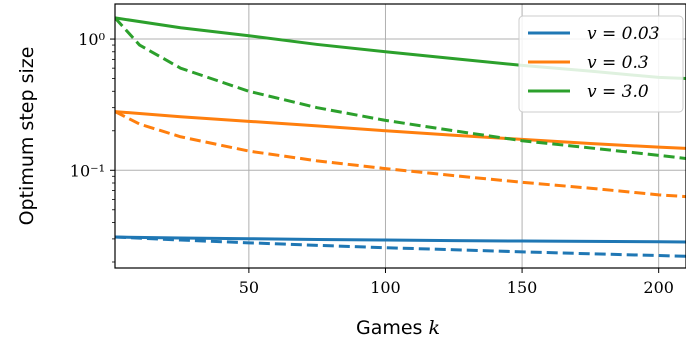 The width and height of the screenshot is (686, 343). What do you see at coordinates (91, 39) in the screenshot?
I see `y-tick-label: 10⁰` at bounding box center [91, 39].